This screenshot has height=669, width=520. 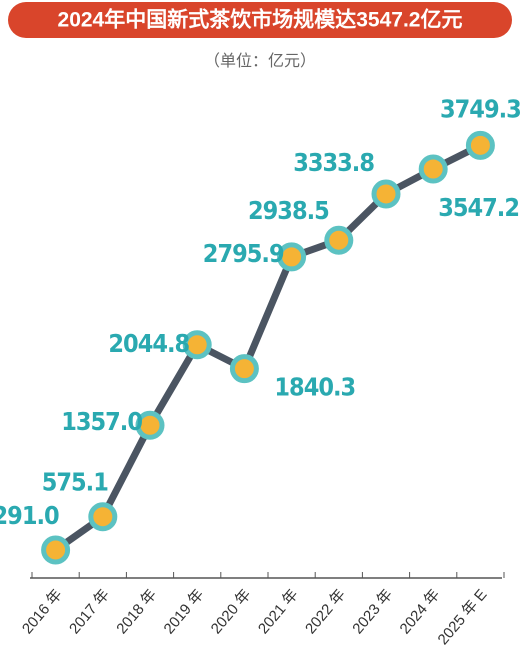 What do you see at coordinates (478, 207) in the screenshot?
I see `value-label: 3547.2` at bounding box center [478, 207].